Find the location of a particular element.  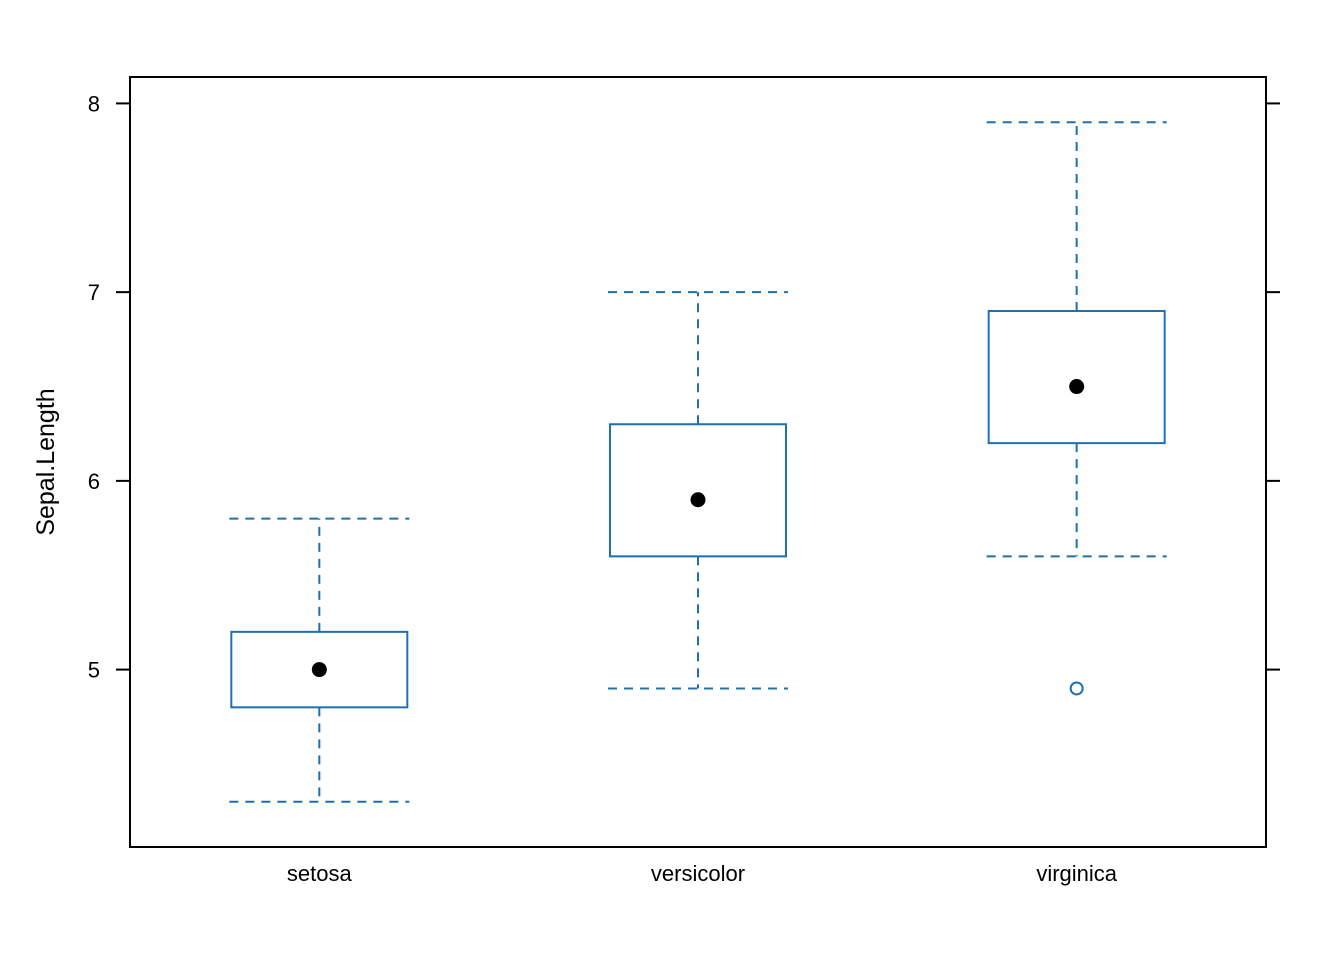

outlier-point is located at coordinates (1076, 688).